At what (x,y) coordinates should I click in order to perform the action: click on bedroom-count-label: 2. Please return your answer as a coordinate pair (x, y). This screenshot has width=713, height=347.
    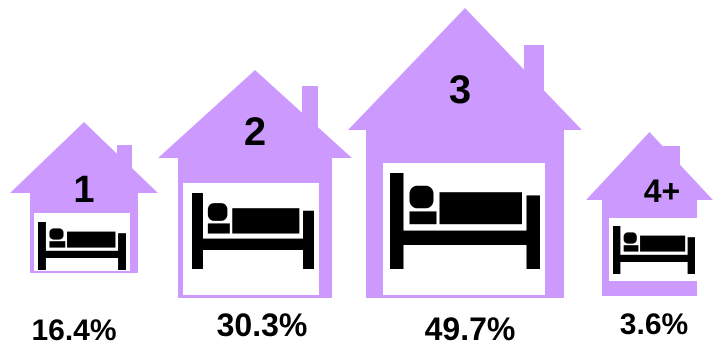
    Looking at the image, I should click on (255, 132).